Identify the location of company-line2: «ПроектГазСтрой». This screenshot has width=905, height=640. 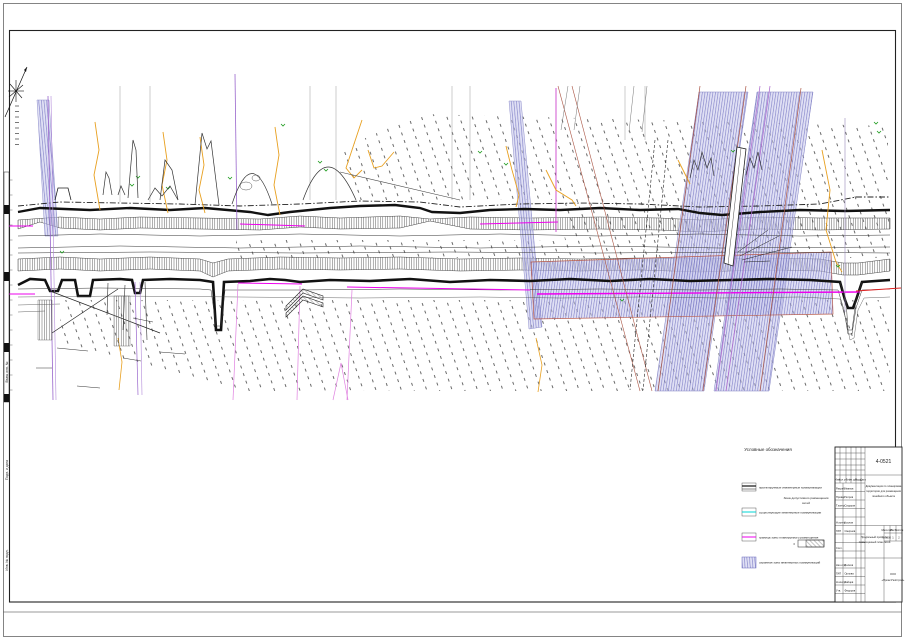
(893, 580).